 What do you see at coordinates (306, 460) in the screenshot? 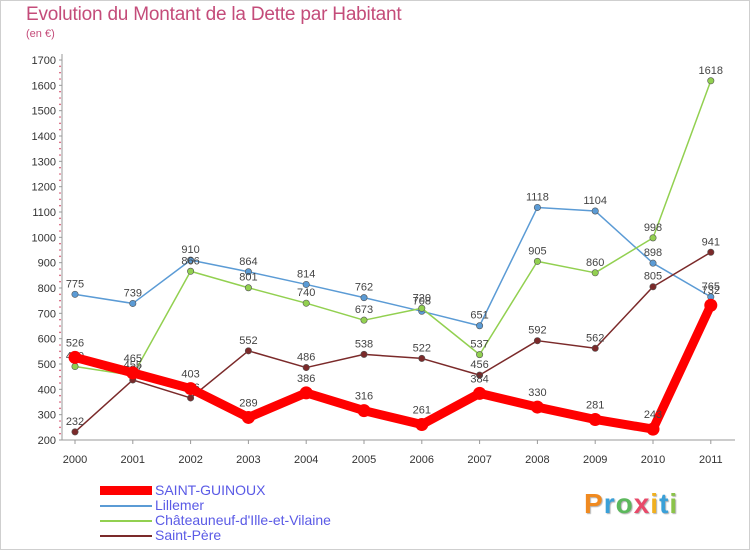
I see `x-tick-label: 2004` at bounding box center [306, 460].